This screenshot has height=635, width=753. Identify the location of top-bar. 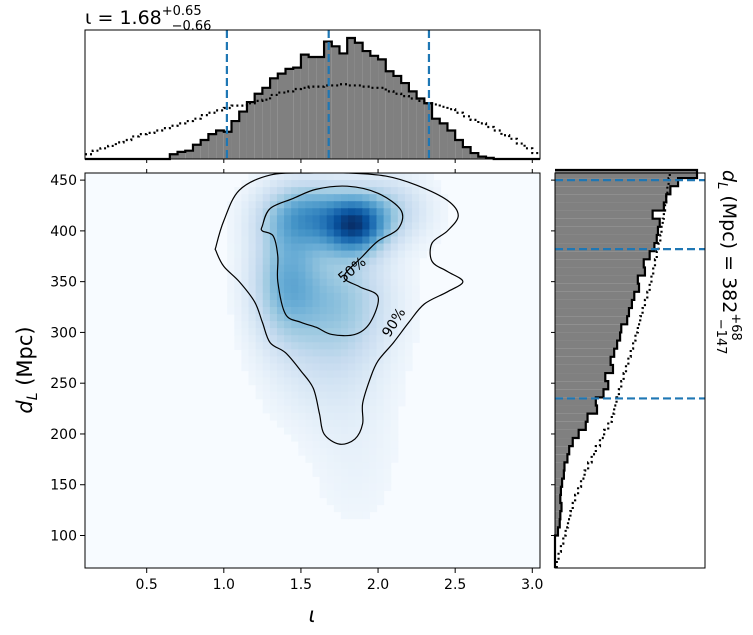
(304, 106).